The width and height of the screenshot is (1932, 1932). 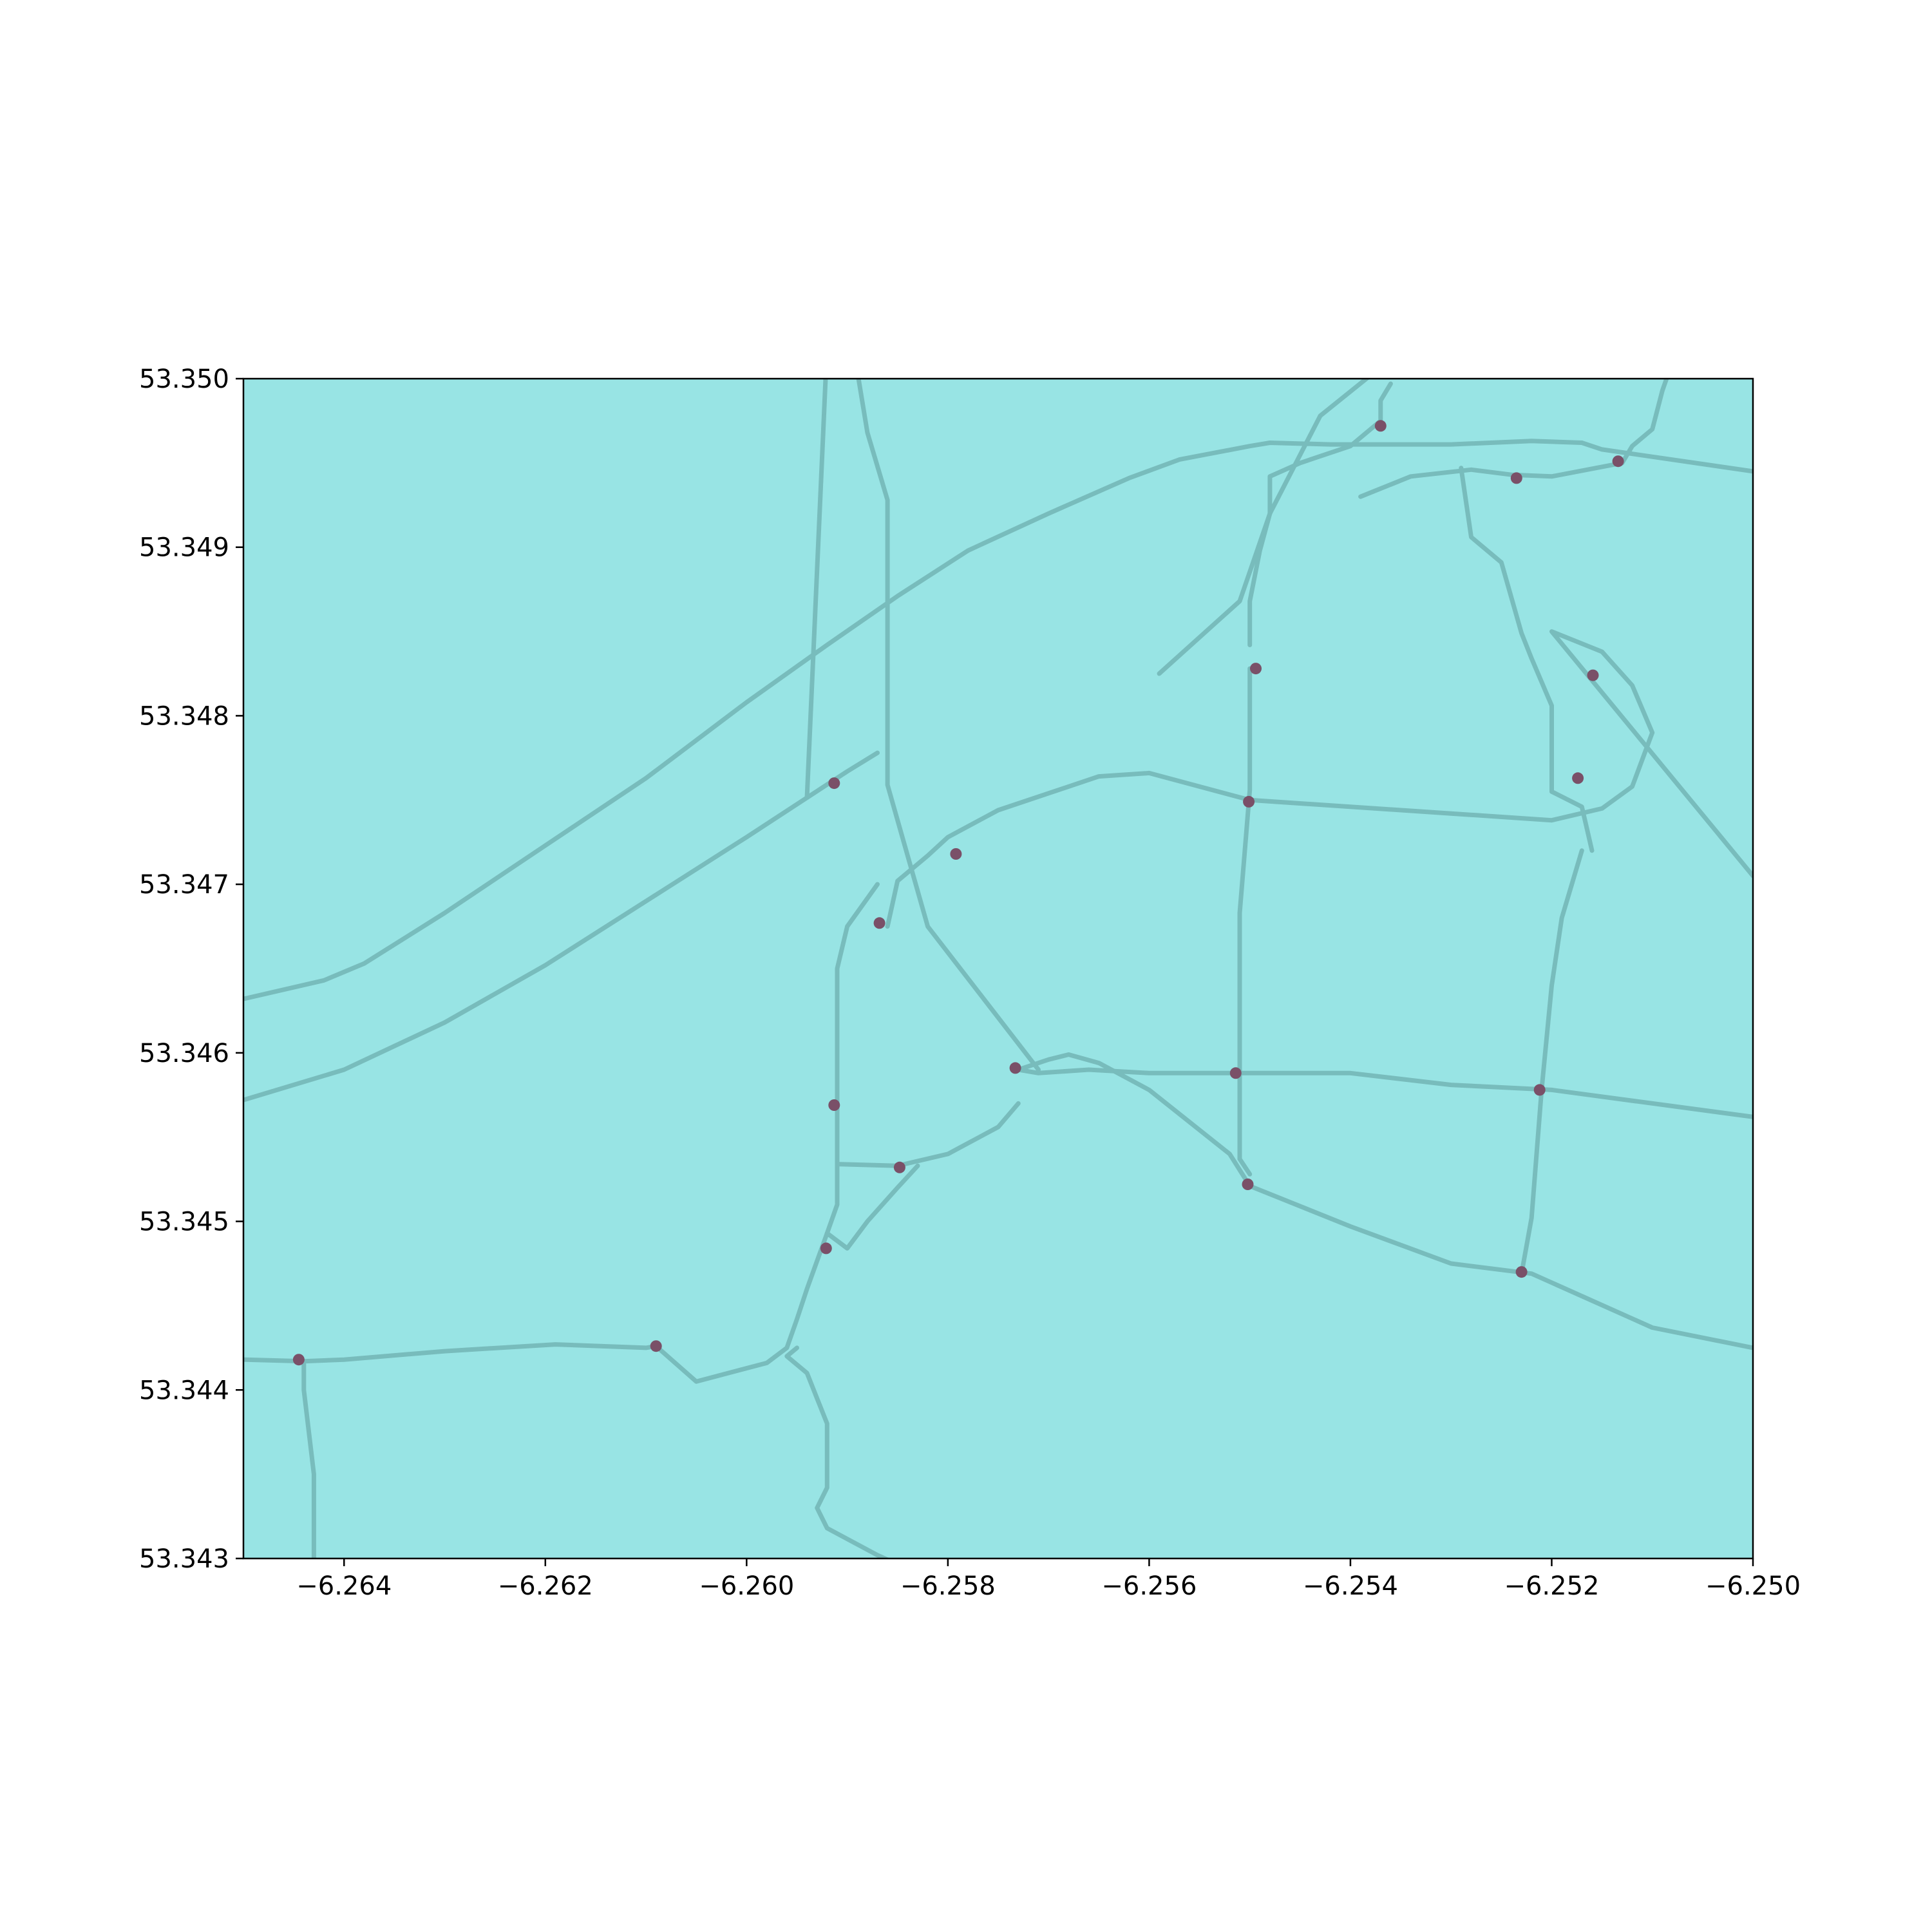 What do you see at coordinates (184, 548) in the screenshot?
I see `y-tick-label: 53.349` at bounding box center [184, 548].